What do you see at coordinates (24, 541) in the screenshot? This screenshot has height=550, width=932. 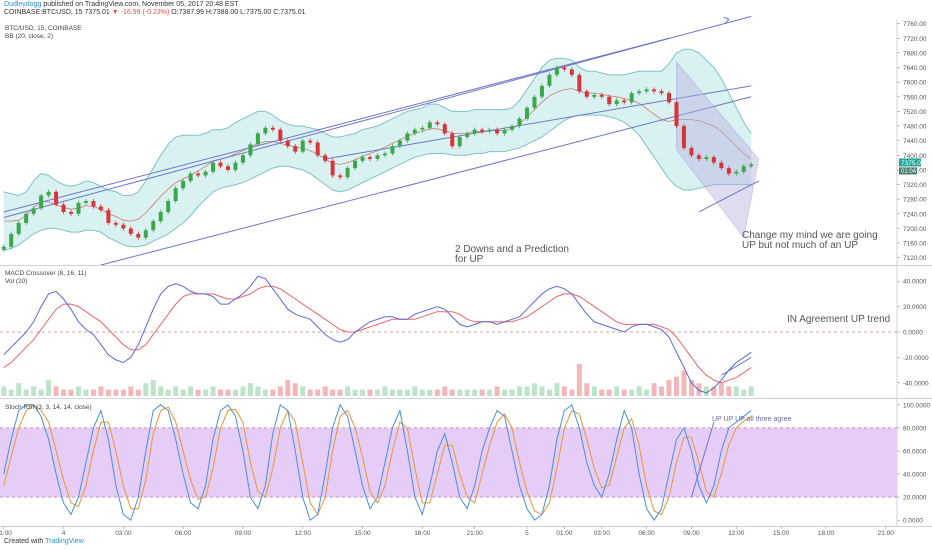 I see `footer-created: Created with` at bounding box center [24, 541].